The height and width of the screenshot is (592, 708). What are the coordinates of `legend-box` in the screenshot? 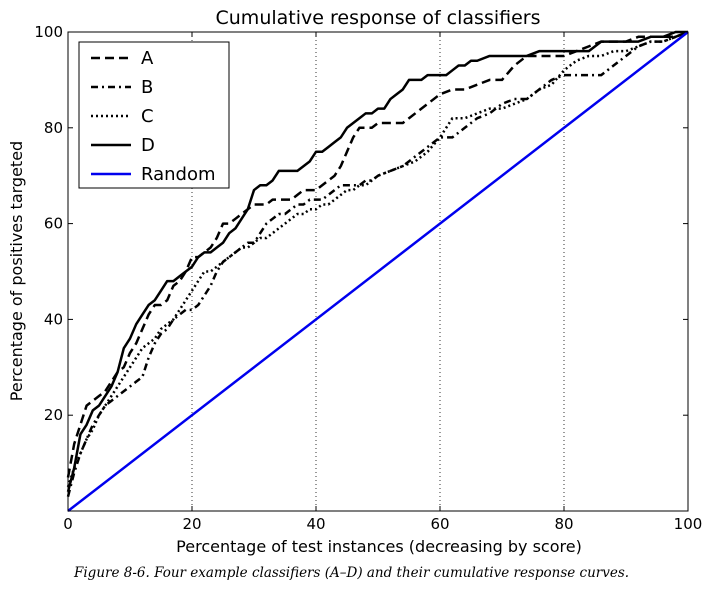 It's located at (154, 115).